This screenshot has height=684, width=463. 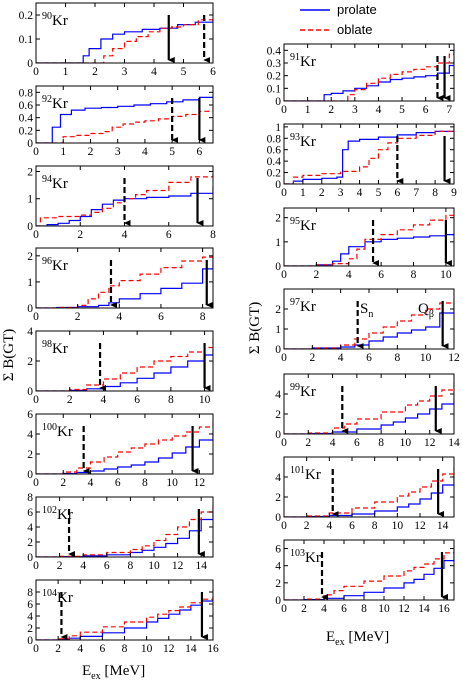 What do you see at coordinates (365, 244) in the screenshot?
I see `panel-kr95: 0 2 4 6 8 10 0 1 2 95Kr` at bounding box center [365, 244].